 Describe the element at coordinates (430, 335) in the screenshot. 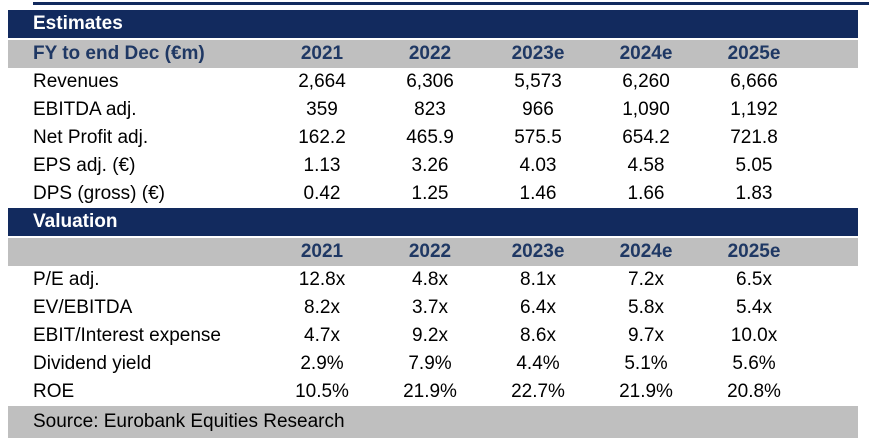

I see `cell: 9.2x` at that location.